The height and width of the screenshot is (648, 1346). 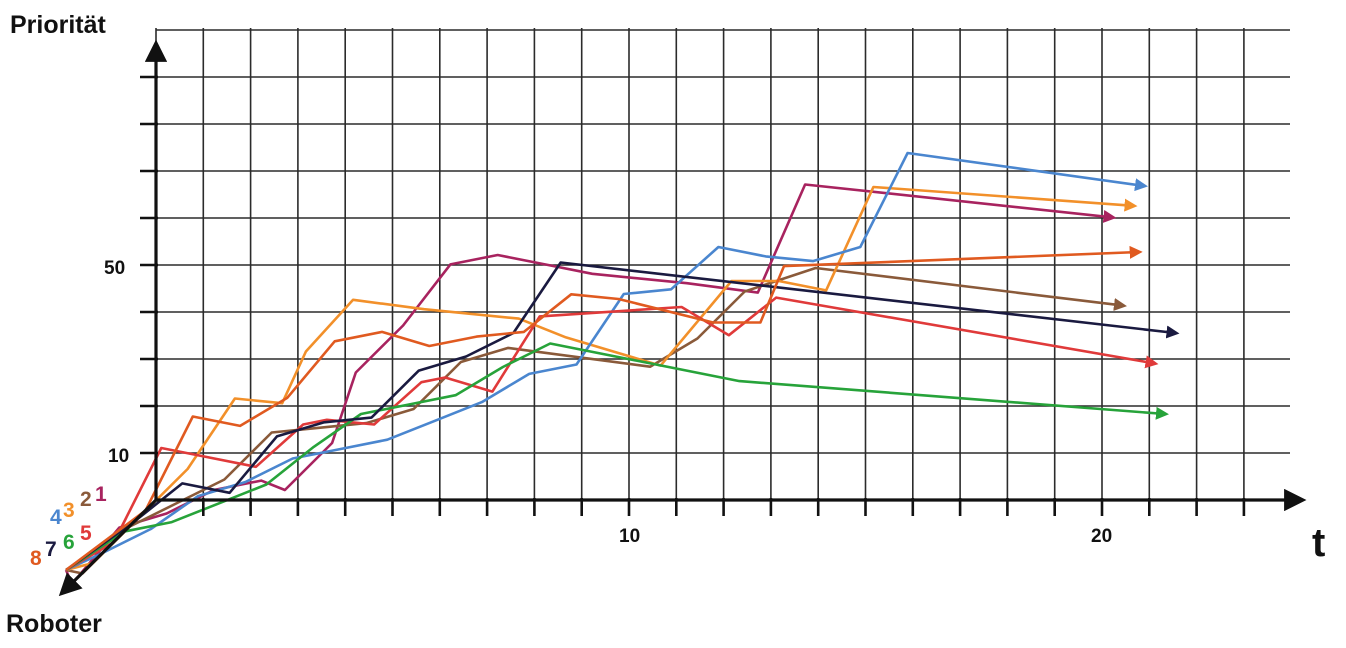 I want to click on robot-label-2: 2, so click(x=86, y=499).